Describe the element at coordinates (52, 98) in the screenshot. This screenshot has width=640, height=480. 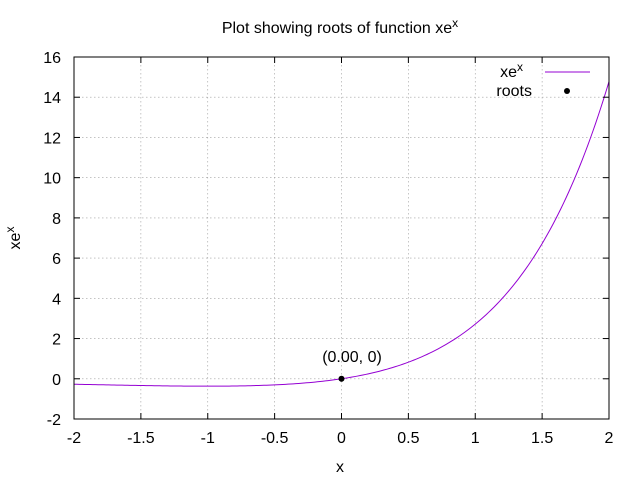
I see `y-tick-label: 14` at that location.